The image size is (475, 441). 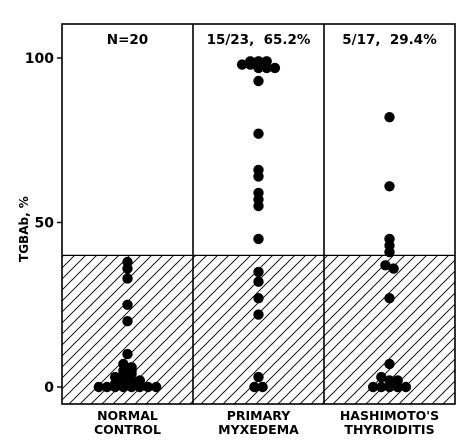 What do you see at coordinates (127, 415) in the screenshot?
I see `group-label: NORMAL` at bounding box center [127, 415].